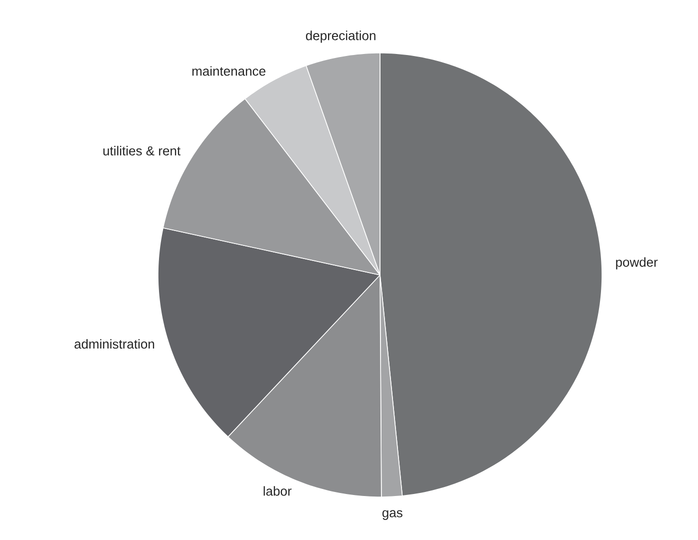 This screenshot has height=540, width=698. Describe the element at coordinates (278, 491) in the screenshot. I see `slice-label: labor` at that location.